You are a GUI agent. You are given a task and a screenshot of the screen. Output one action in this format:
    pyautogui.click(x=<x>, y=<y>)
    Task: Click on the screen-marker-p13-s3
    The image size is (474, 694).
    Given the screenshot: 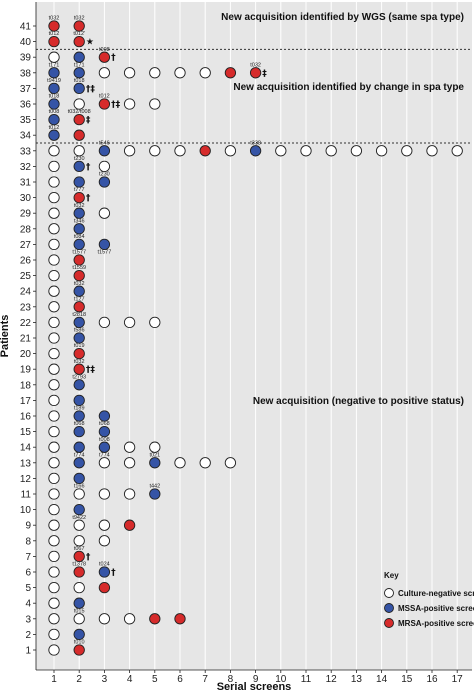 What is the action you would take?
    pyautogui.click(x=104, y=463)
    